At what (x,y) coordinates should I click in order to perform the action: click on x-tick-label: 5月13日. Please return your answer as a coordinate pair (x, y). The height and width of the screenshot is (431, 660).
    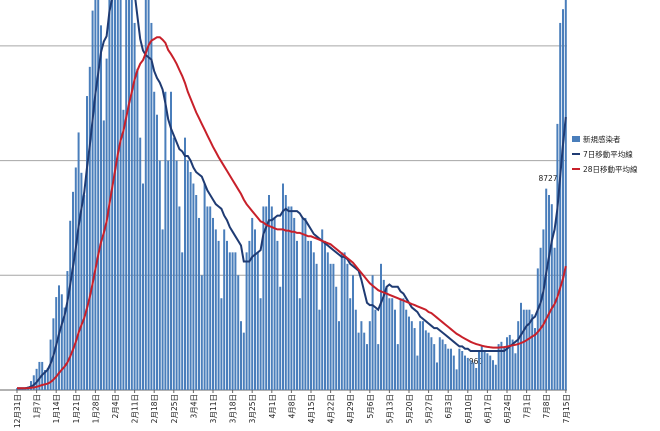
    Looking at the image, I should click on (389, 408).